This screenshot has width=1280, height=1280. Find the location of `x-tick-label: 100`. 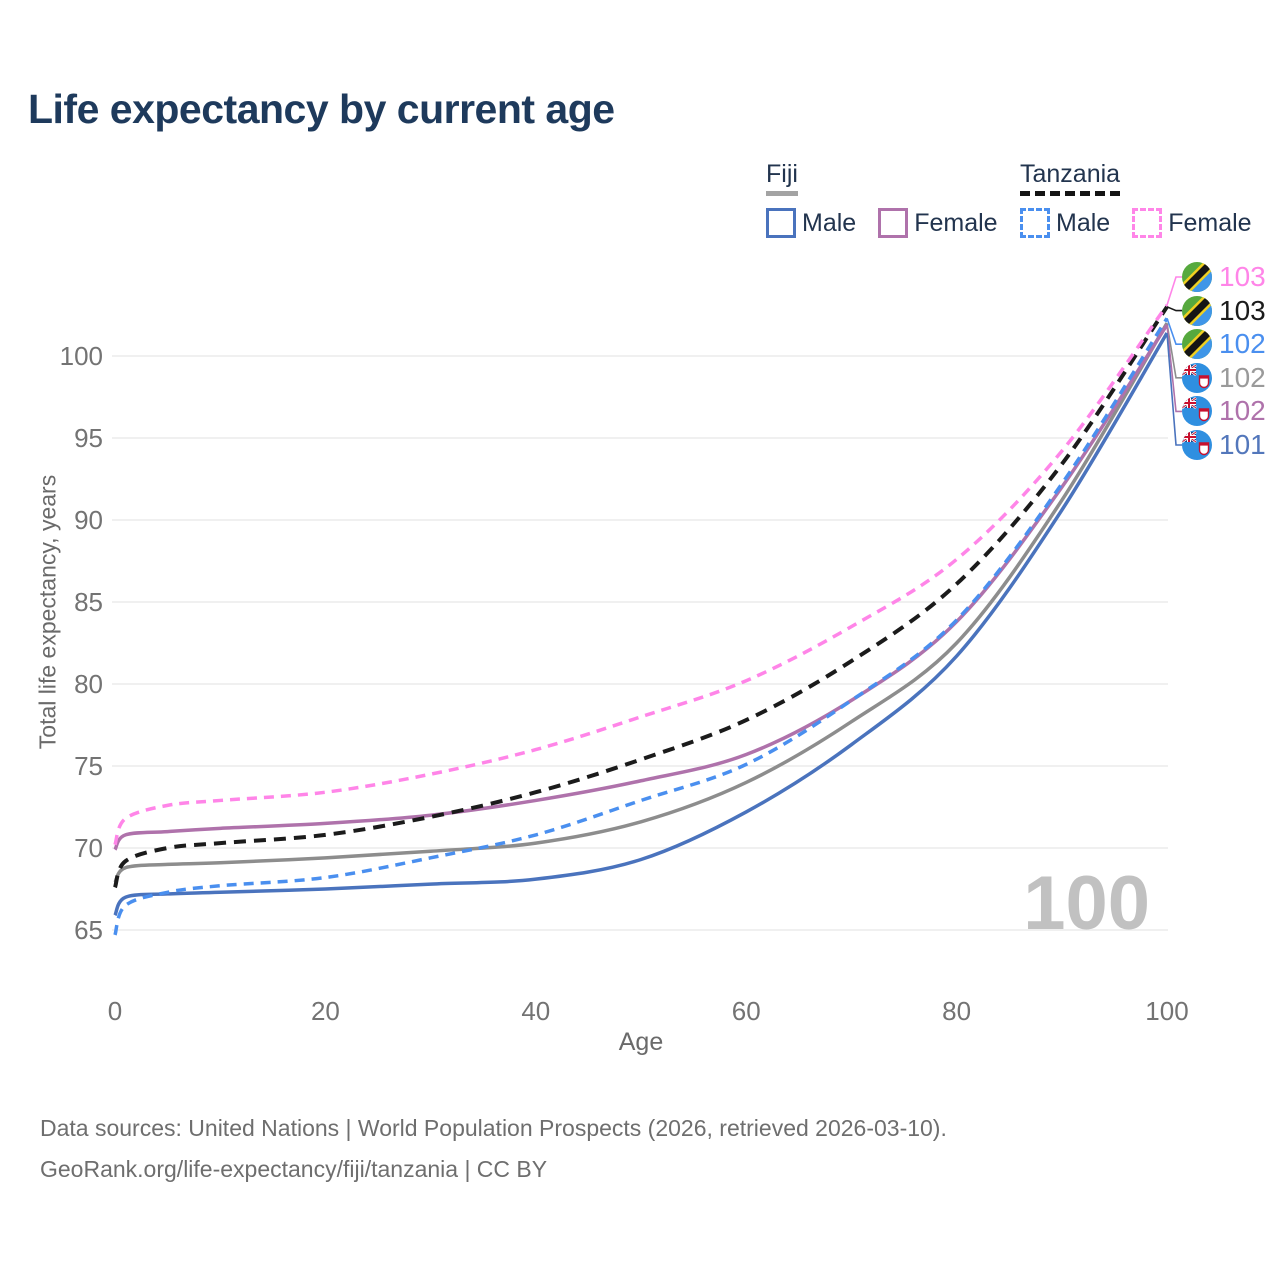

x-tick-label: 100 is located at coordinates (1166, 1011).